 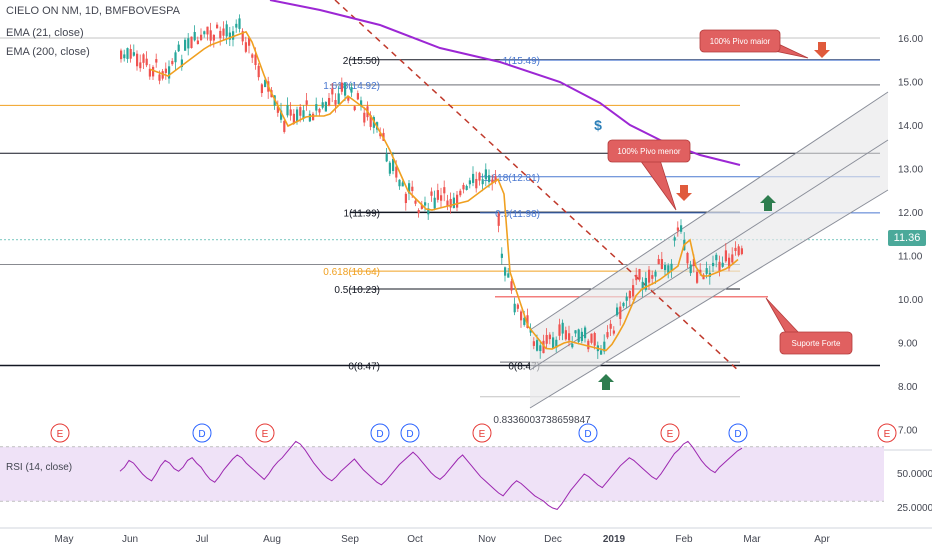 I want to click on callout-pivo-menor, so click(x=649, y=151).